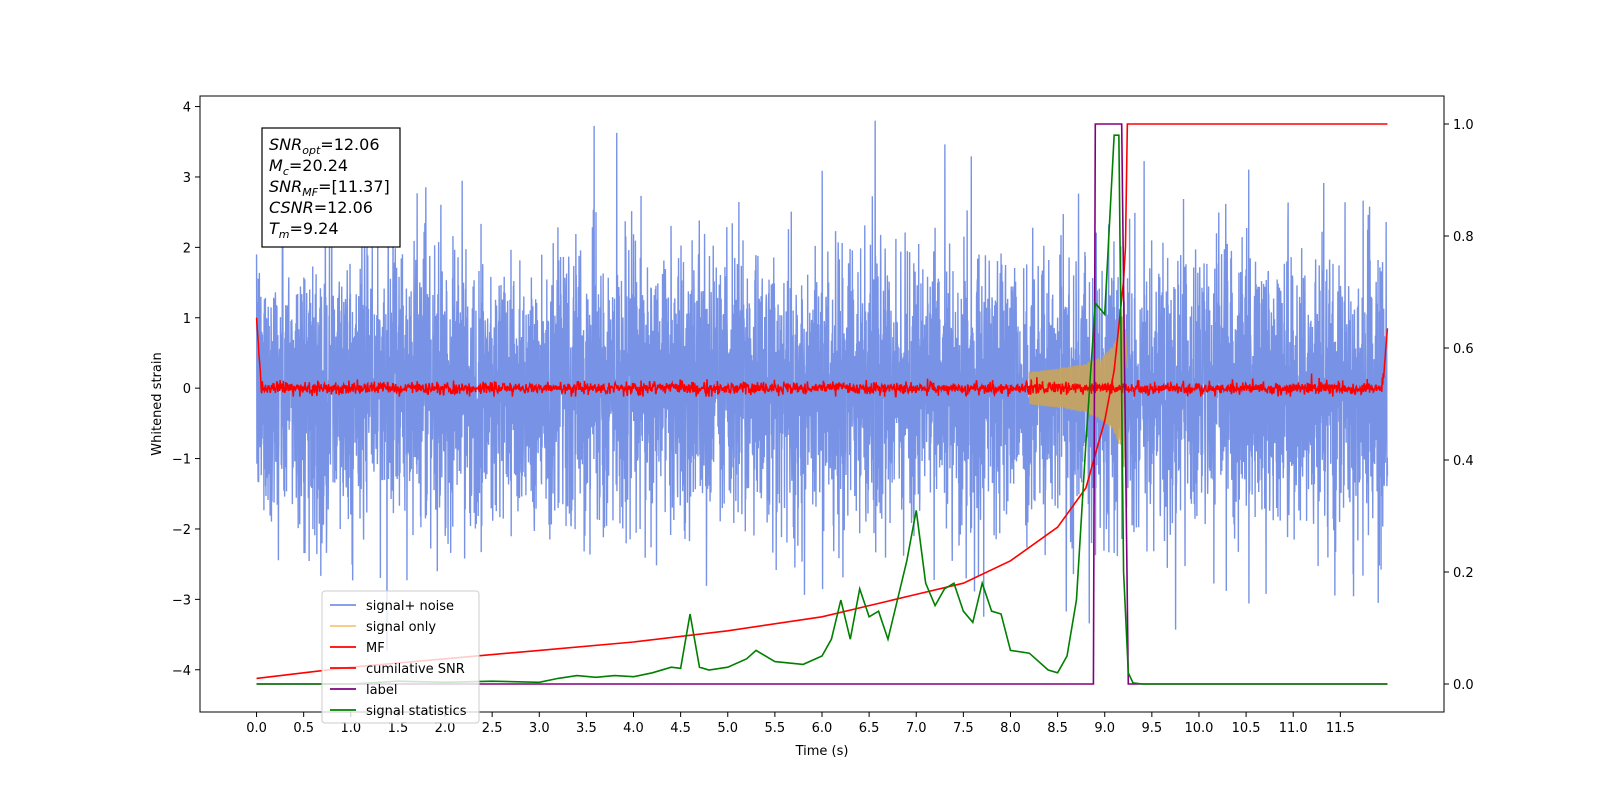  What do you see at coordinates (916, 728) in the screenshot?
I see `x-tick-label: 7.0` at bounding box center [916, 728].